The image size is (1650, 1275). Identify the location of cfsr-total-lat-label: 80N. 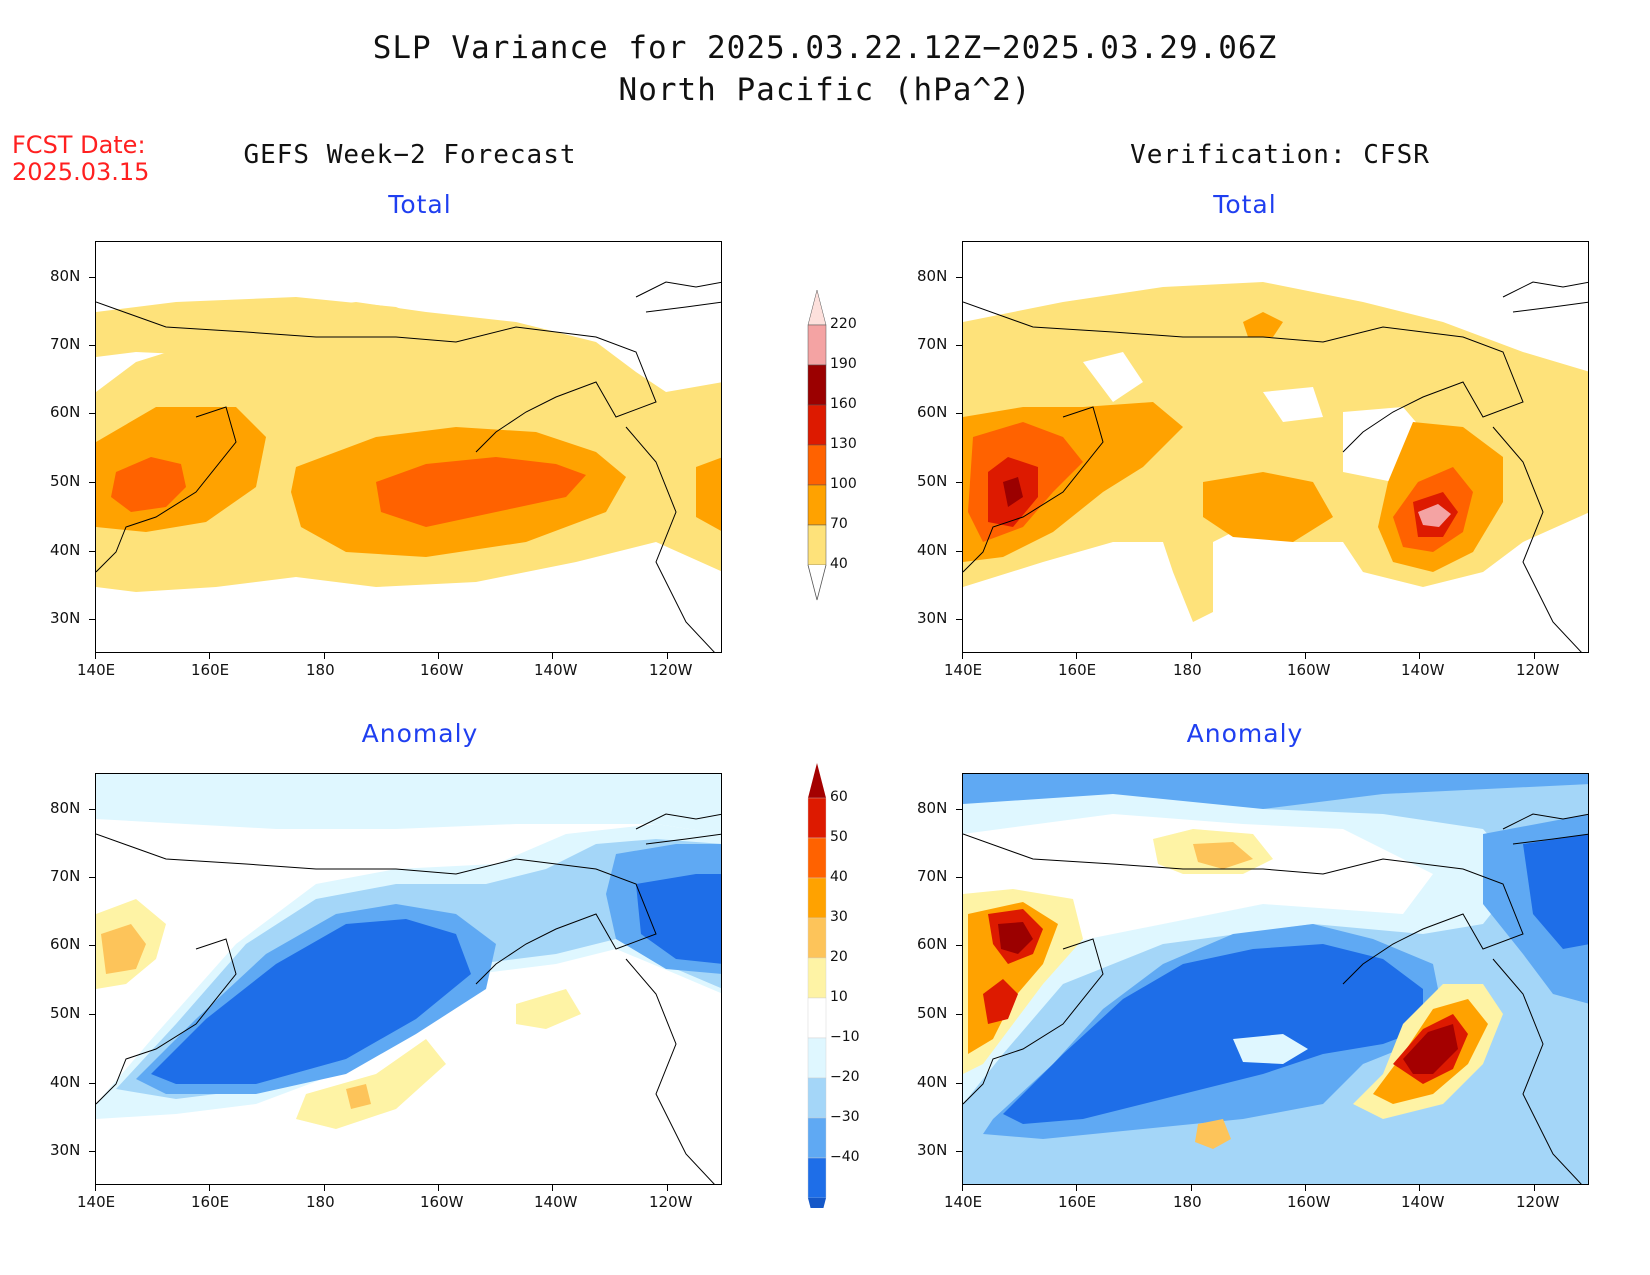
(932, 276).